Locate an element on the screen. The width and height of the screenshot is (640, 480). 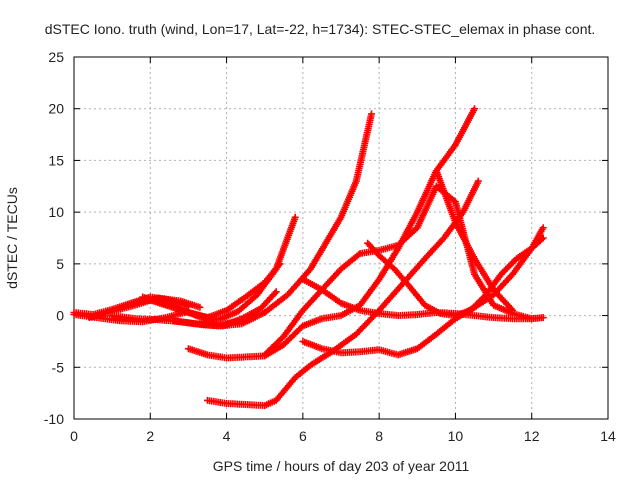
x-tick-label: 8 is located at coordinates (379, 436).